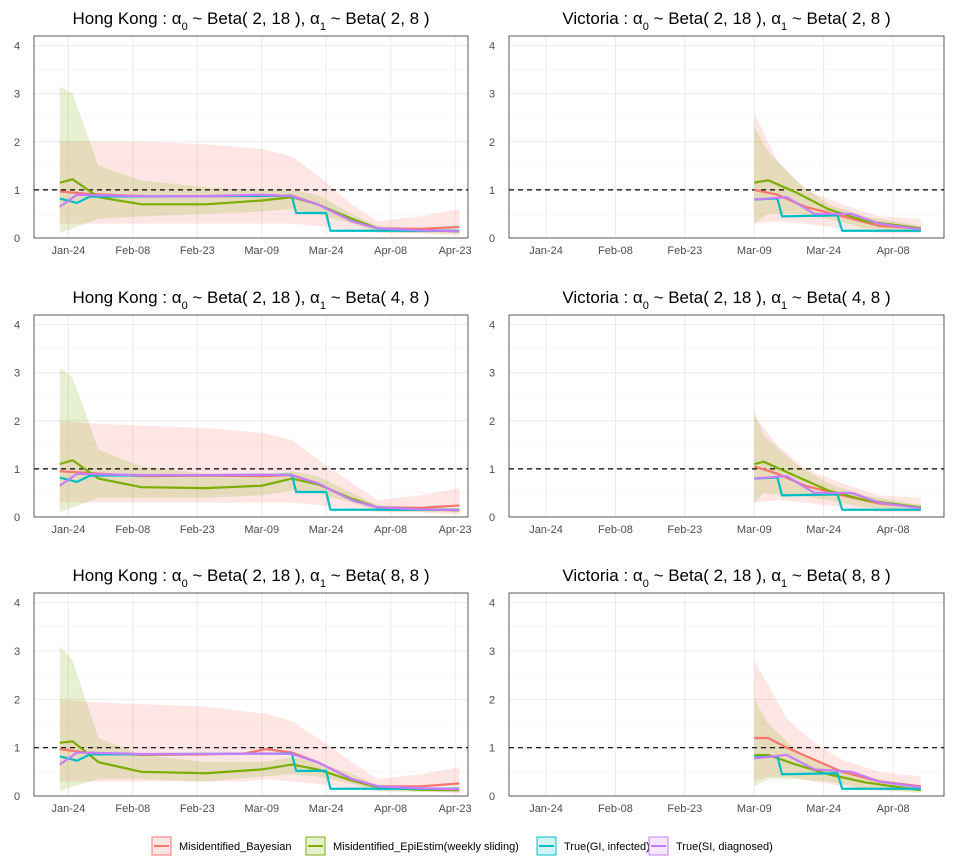  I want to click on legend-item: True(SI, diagnosed), so click(710, 846).